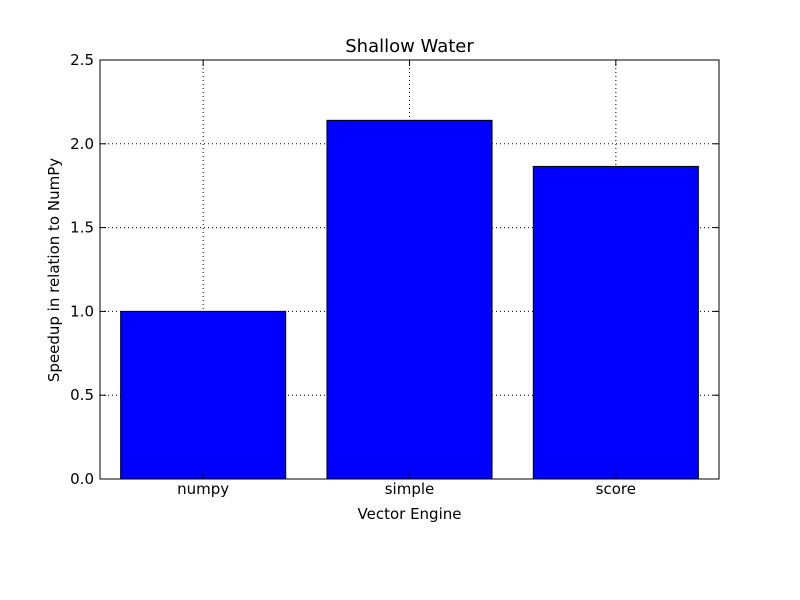  Describe the element at coordinates (615, 322) in the screenshot. I see `bar-score` at that location.